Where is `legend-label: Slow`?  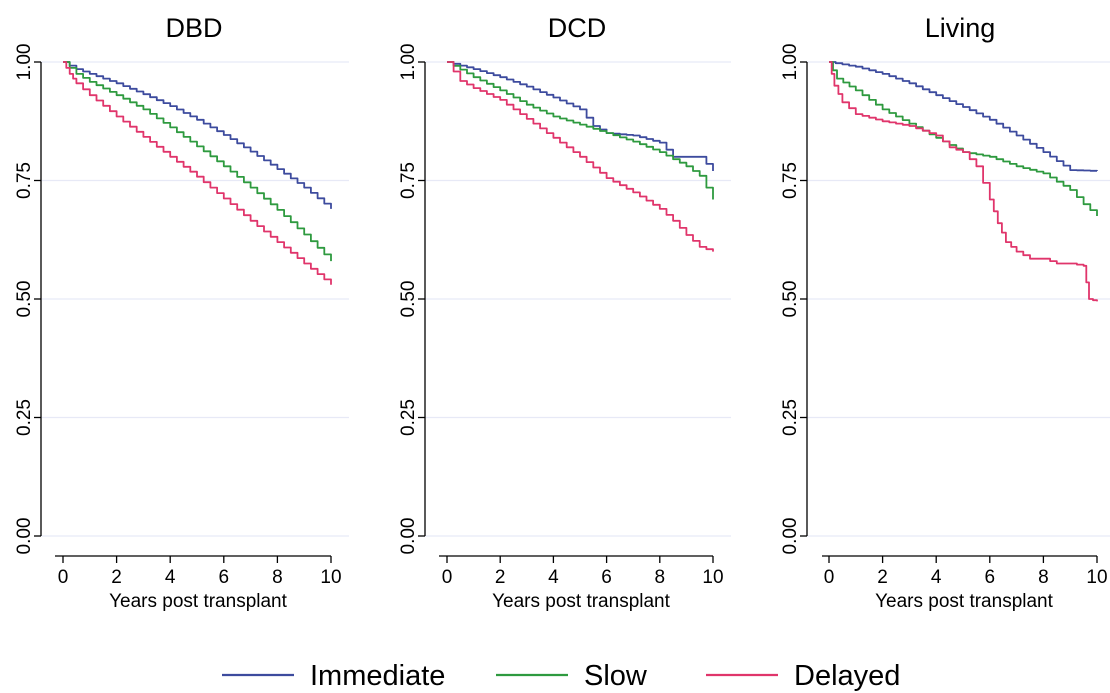 legend-label: Slow is located at coordinates (616, 676).